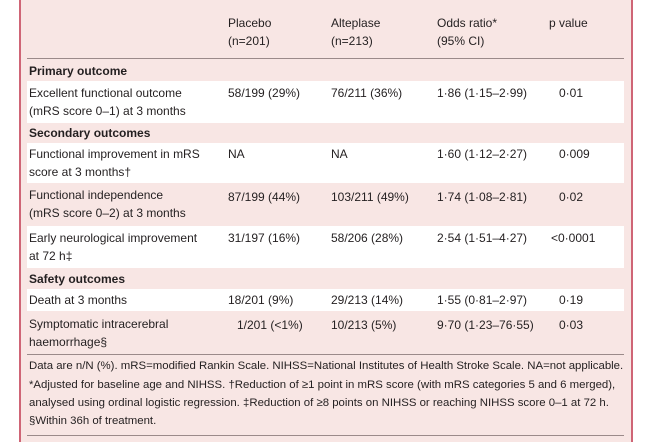 The width and height of the screenshot is (649, 442). What do you see at coordinates (367, 93) in the screenshot?
I see `cell-alteplase: 76/211 (36%)` at bounding box center [367, 93].